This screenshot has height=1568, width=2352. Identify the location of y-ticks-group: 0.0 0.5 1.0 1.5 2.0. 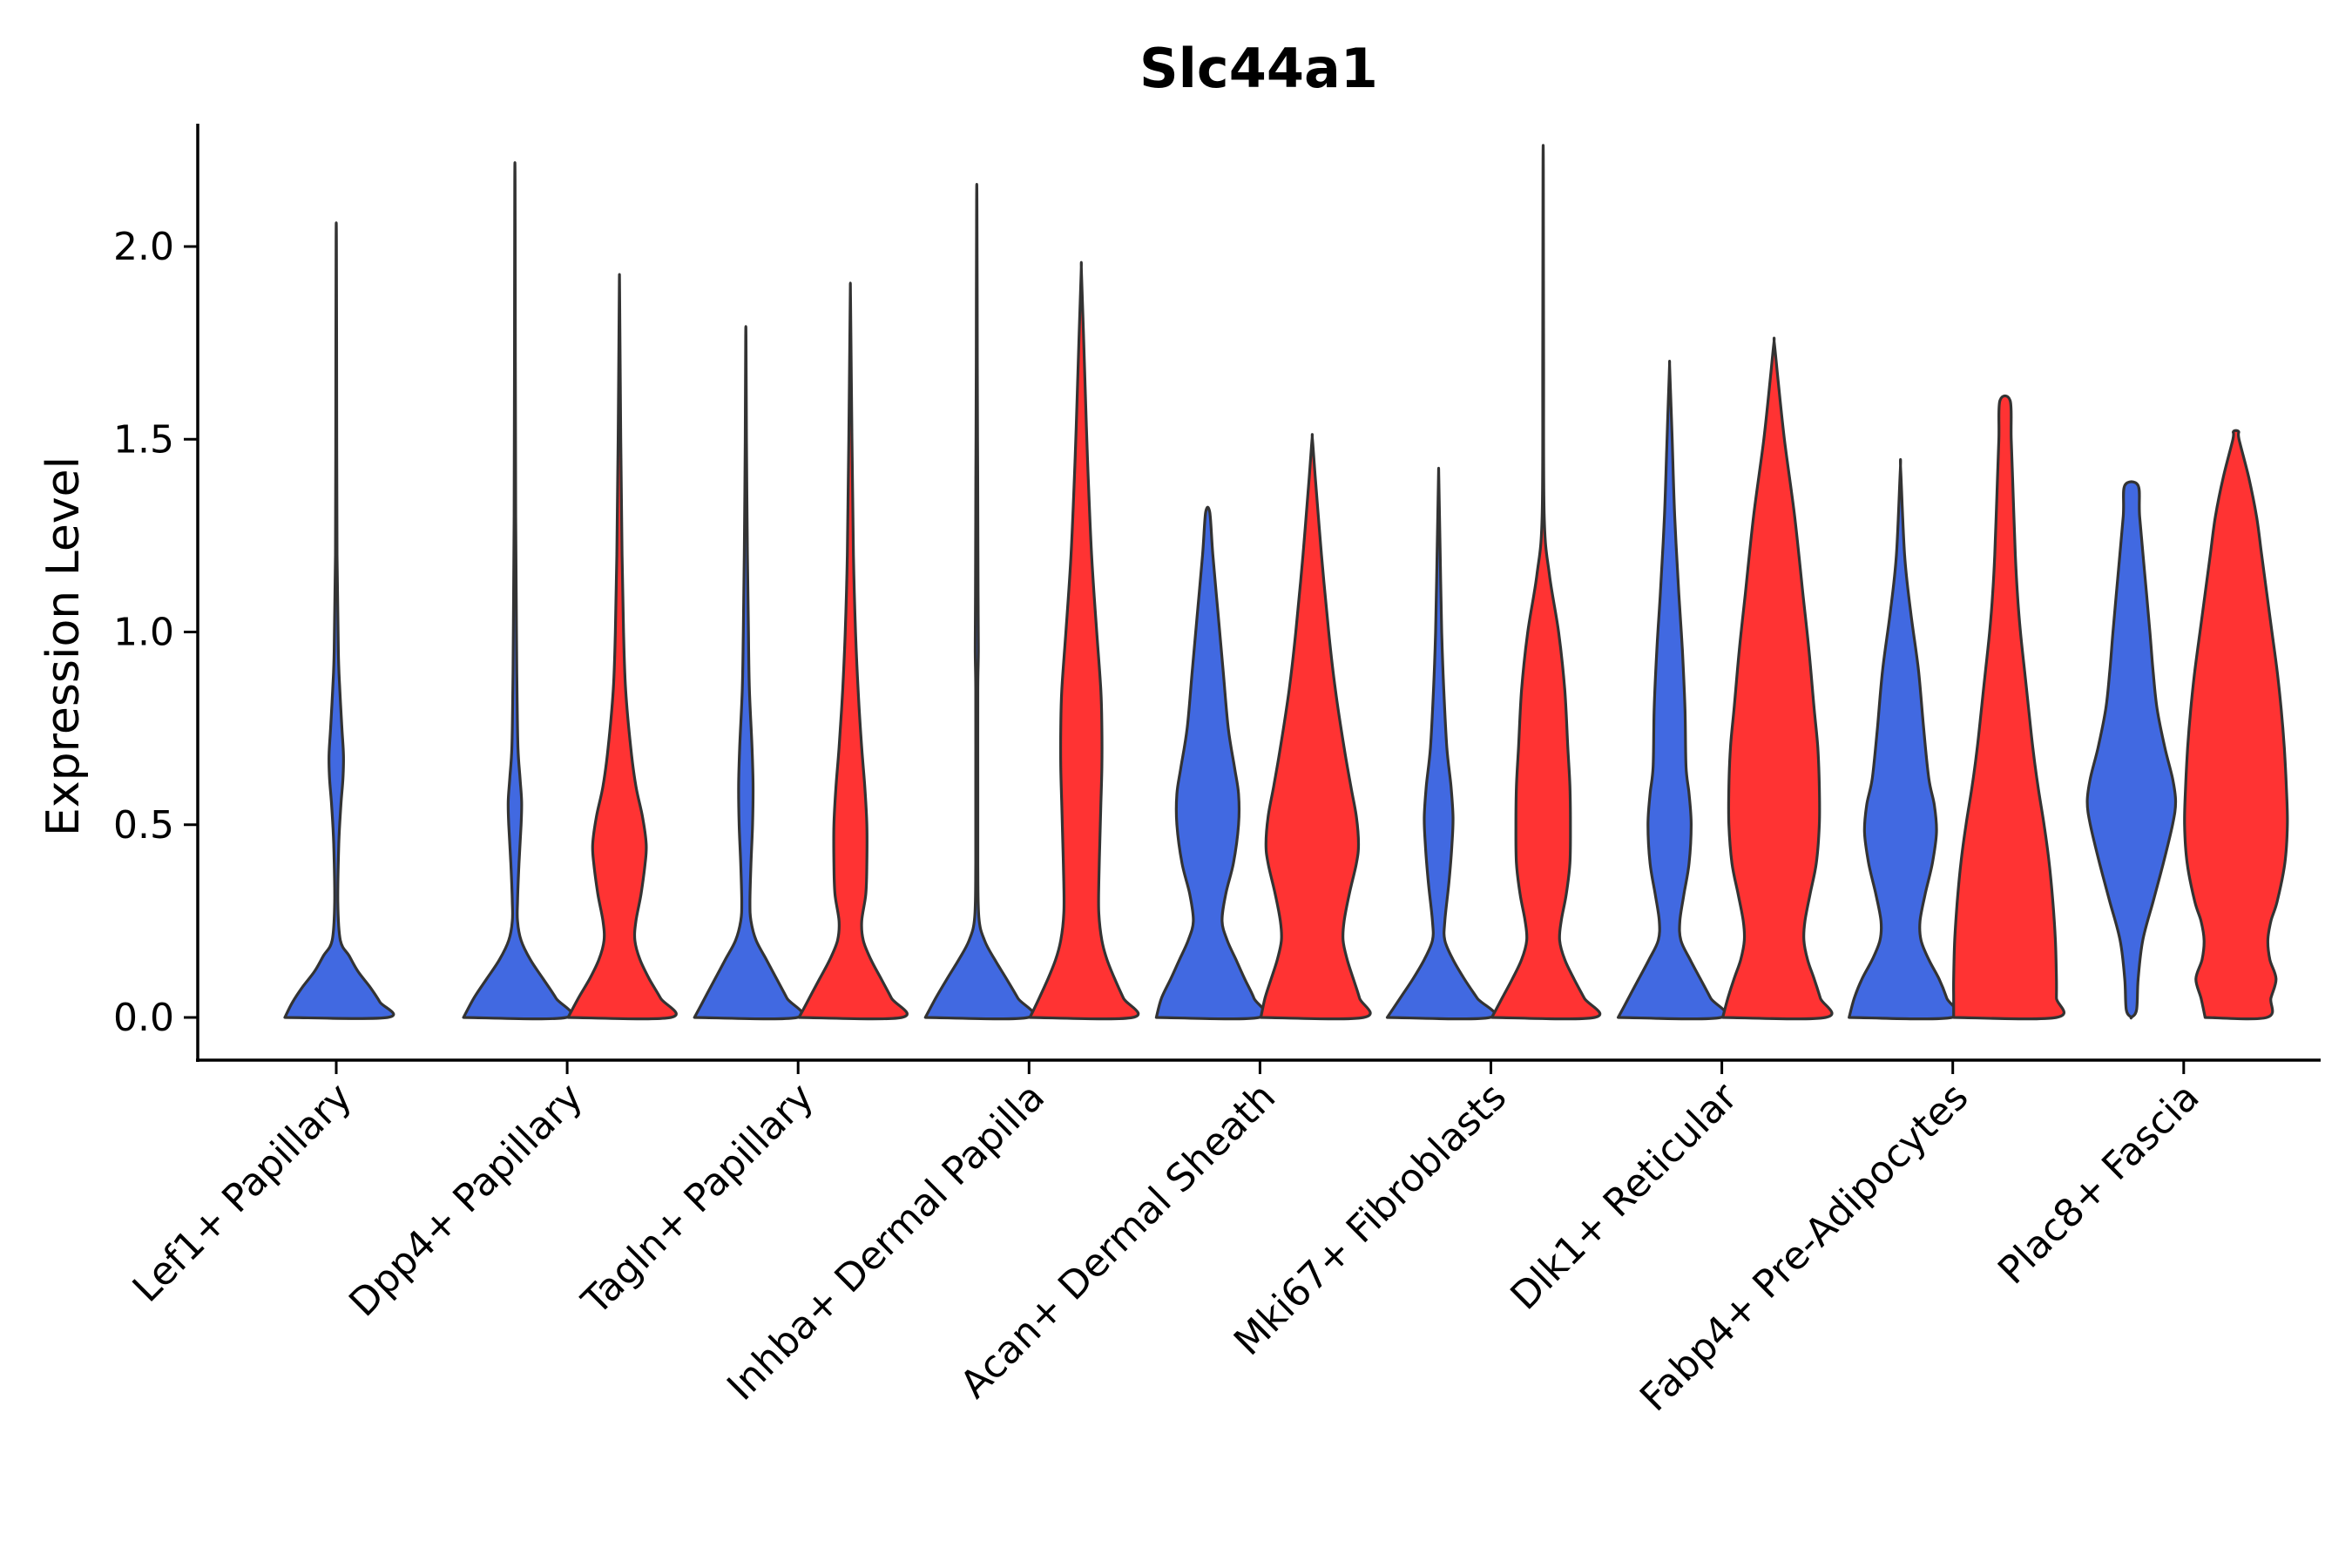
(155, 633).